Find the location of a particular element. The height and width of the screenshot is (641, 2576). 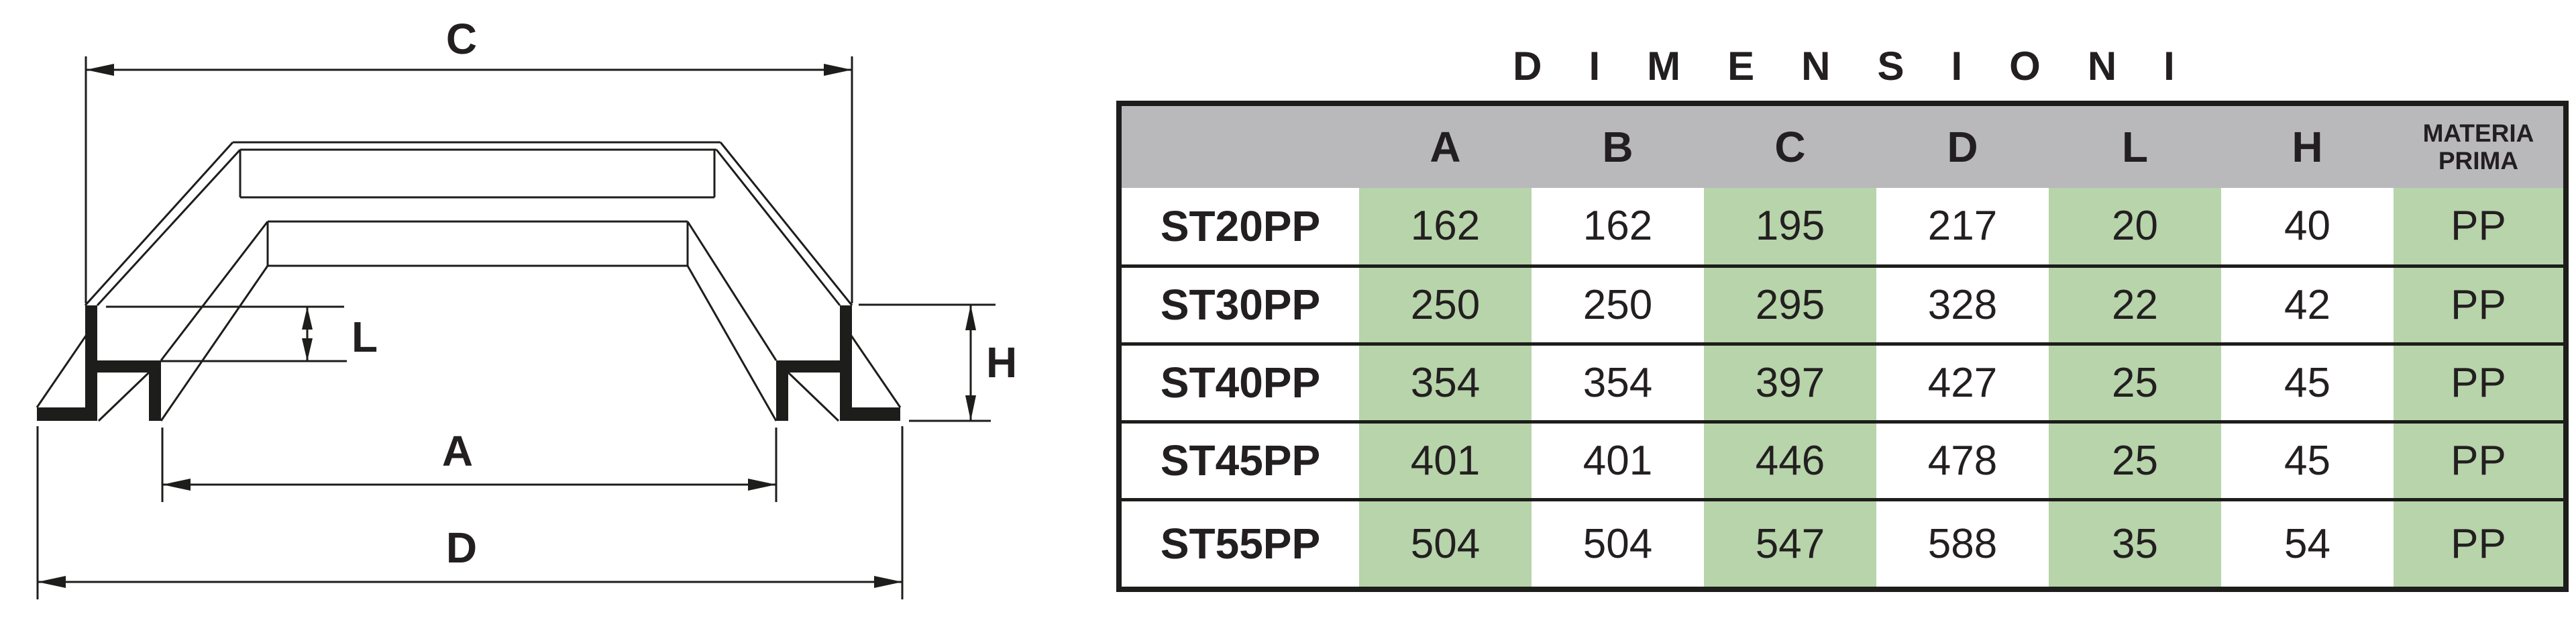

table-row-st45pp: ST45PP 401 401 446 478 25 45 PP is located at coordinates (1842, 460).